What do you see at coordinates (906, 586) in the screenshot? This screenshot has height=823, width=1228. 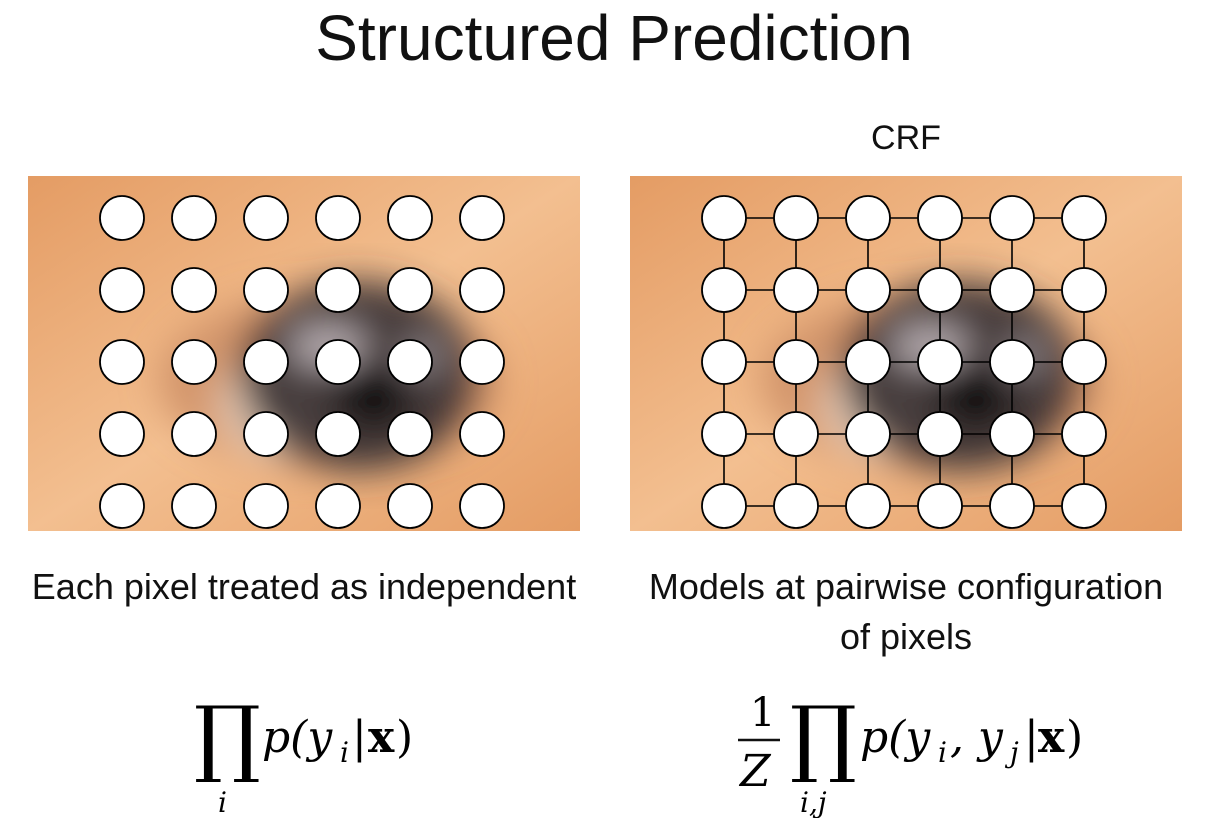 I see `crf-caption-line-1: Models at pairwise configuration` at bounding box center [906, 586].